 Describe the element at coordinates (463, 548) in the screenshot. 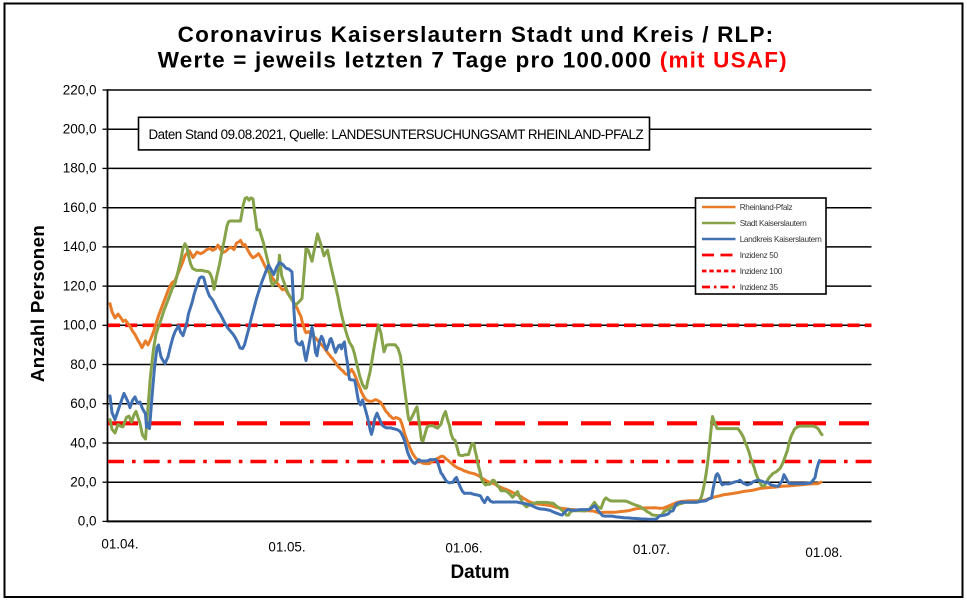

I see `svg-text: 01.06.` at that location.